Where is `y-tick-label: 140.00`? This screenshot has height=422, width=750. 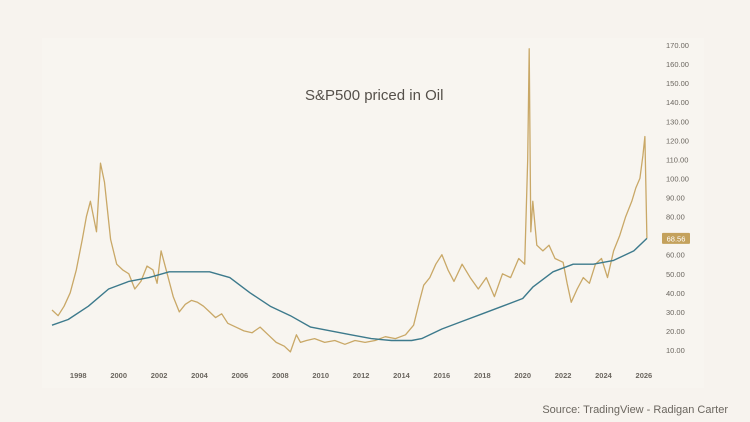
y-tick-label: 140.00 is located at coordinates (677, 102).